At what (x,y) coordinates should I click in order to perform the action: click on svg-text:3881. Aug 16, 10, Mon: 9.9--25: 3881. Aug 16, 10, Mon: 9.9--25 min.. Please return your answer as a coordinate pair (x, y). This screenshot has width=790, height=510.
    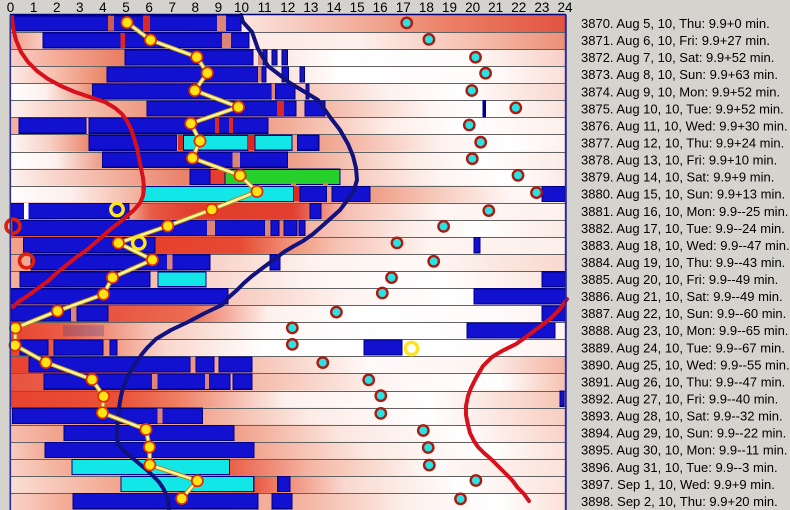
    Looking at the image, I should click on (684, 211).